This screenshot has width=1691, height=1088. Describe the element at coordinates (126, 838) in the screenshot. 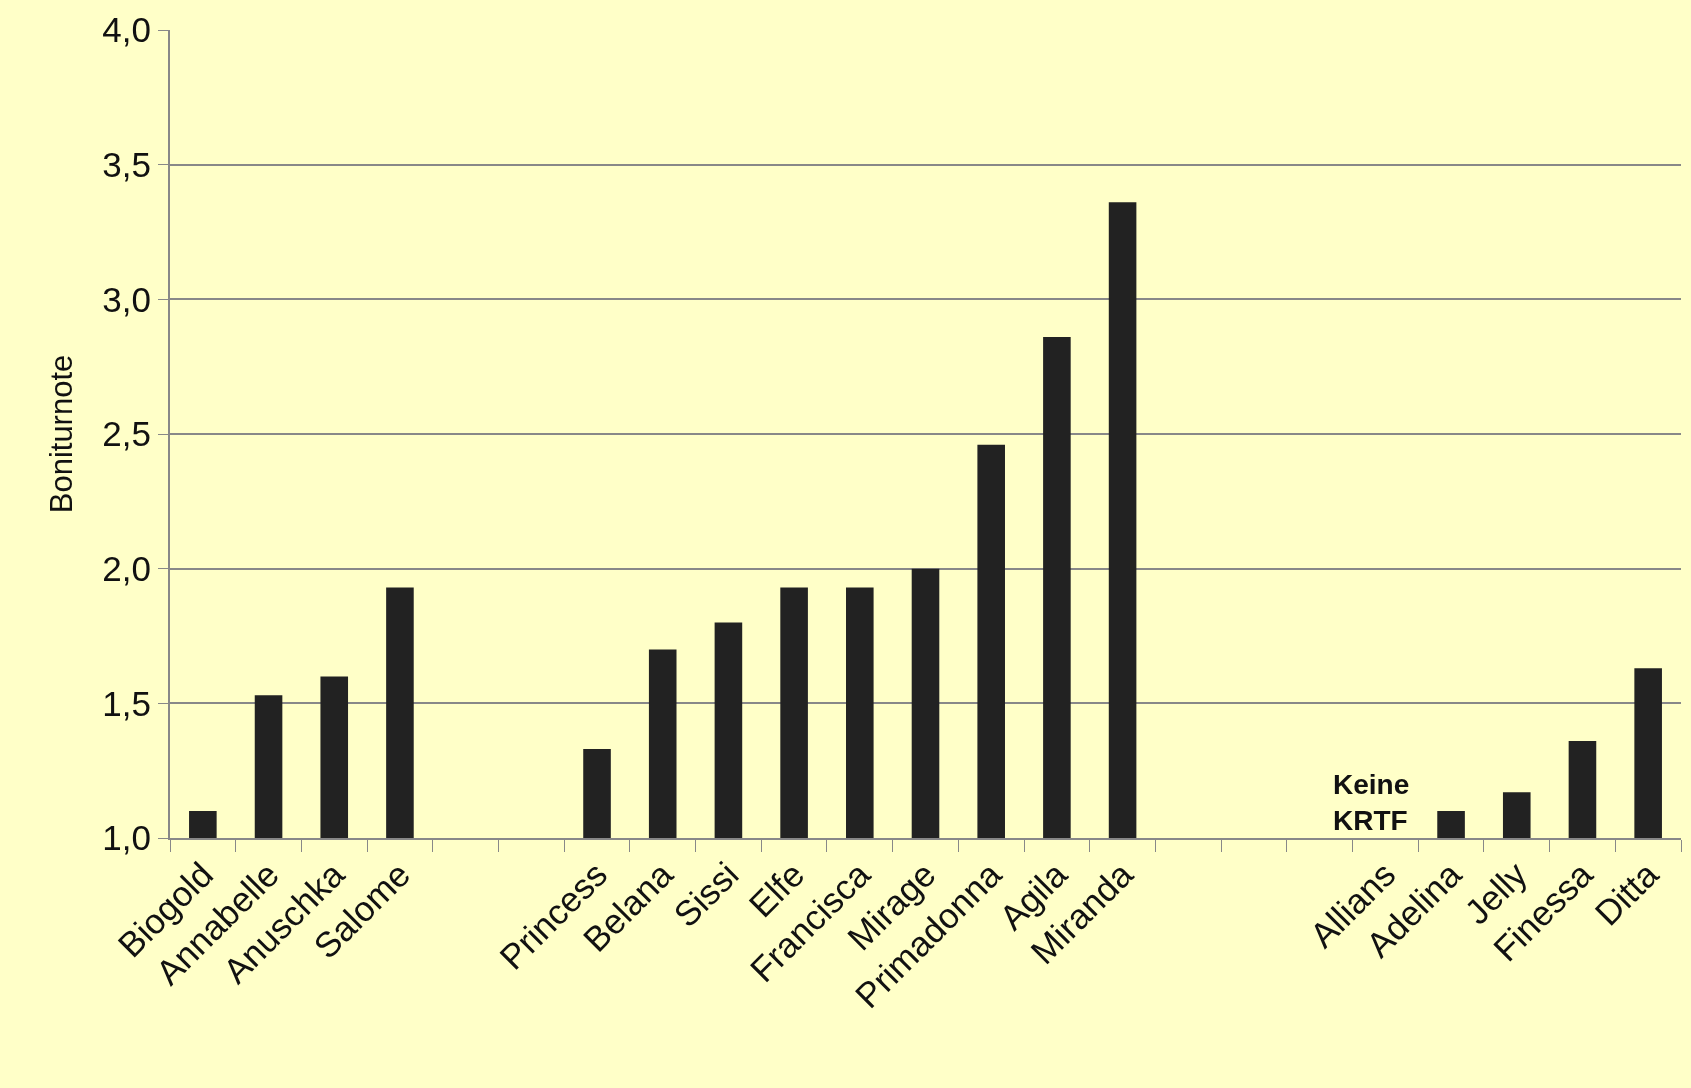

I see `y-tick-label: 1,0` at that location.